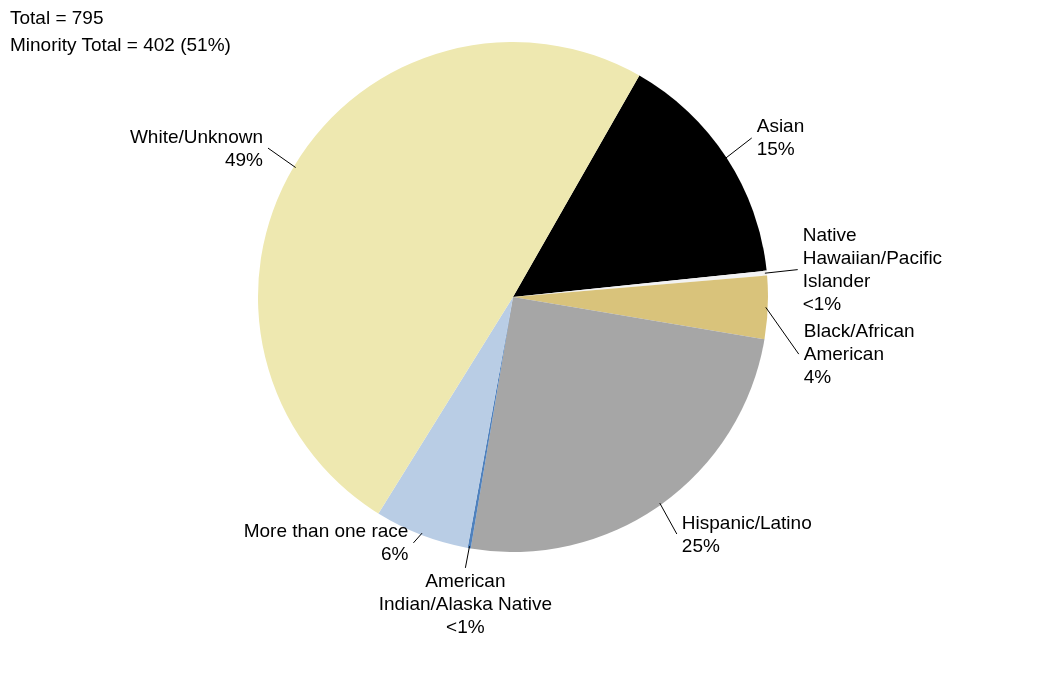 This screenshot has width=1044, height=698. What do you see at coordinates (394, 554) in the screenshot?
I see `data-label: 6%` at bounding box center [394, 554].